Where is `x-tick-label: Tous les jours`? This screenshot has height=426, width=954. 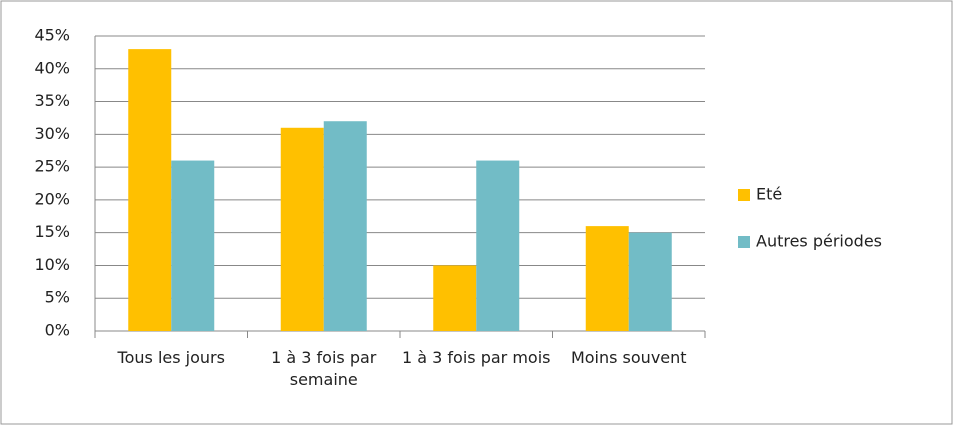
x-tick-label: Tous les jours is located at coordinates (171, 357).